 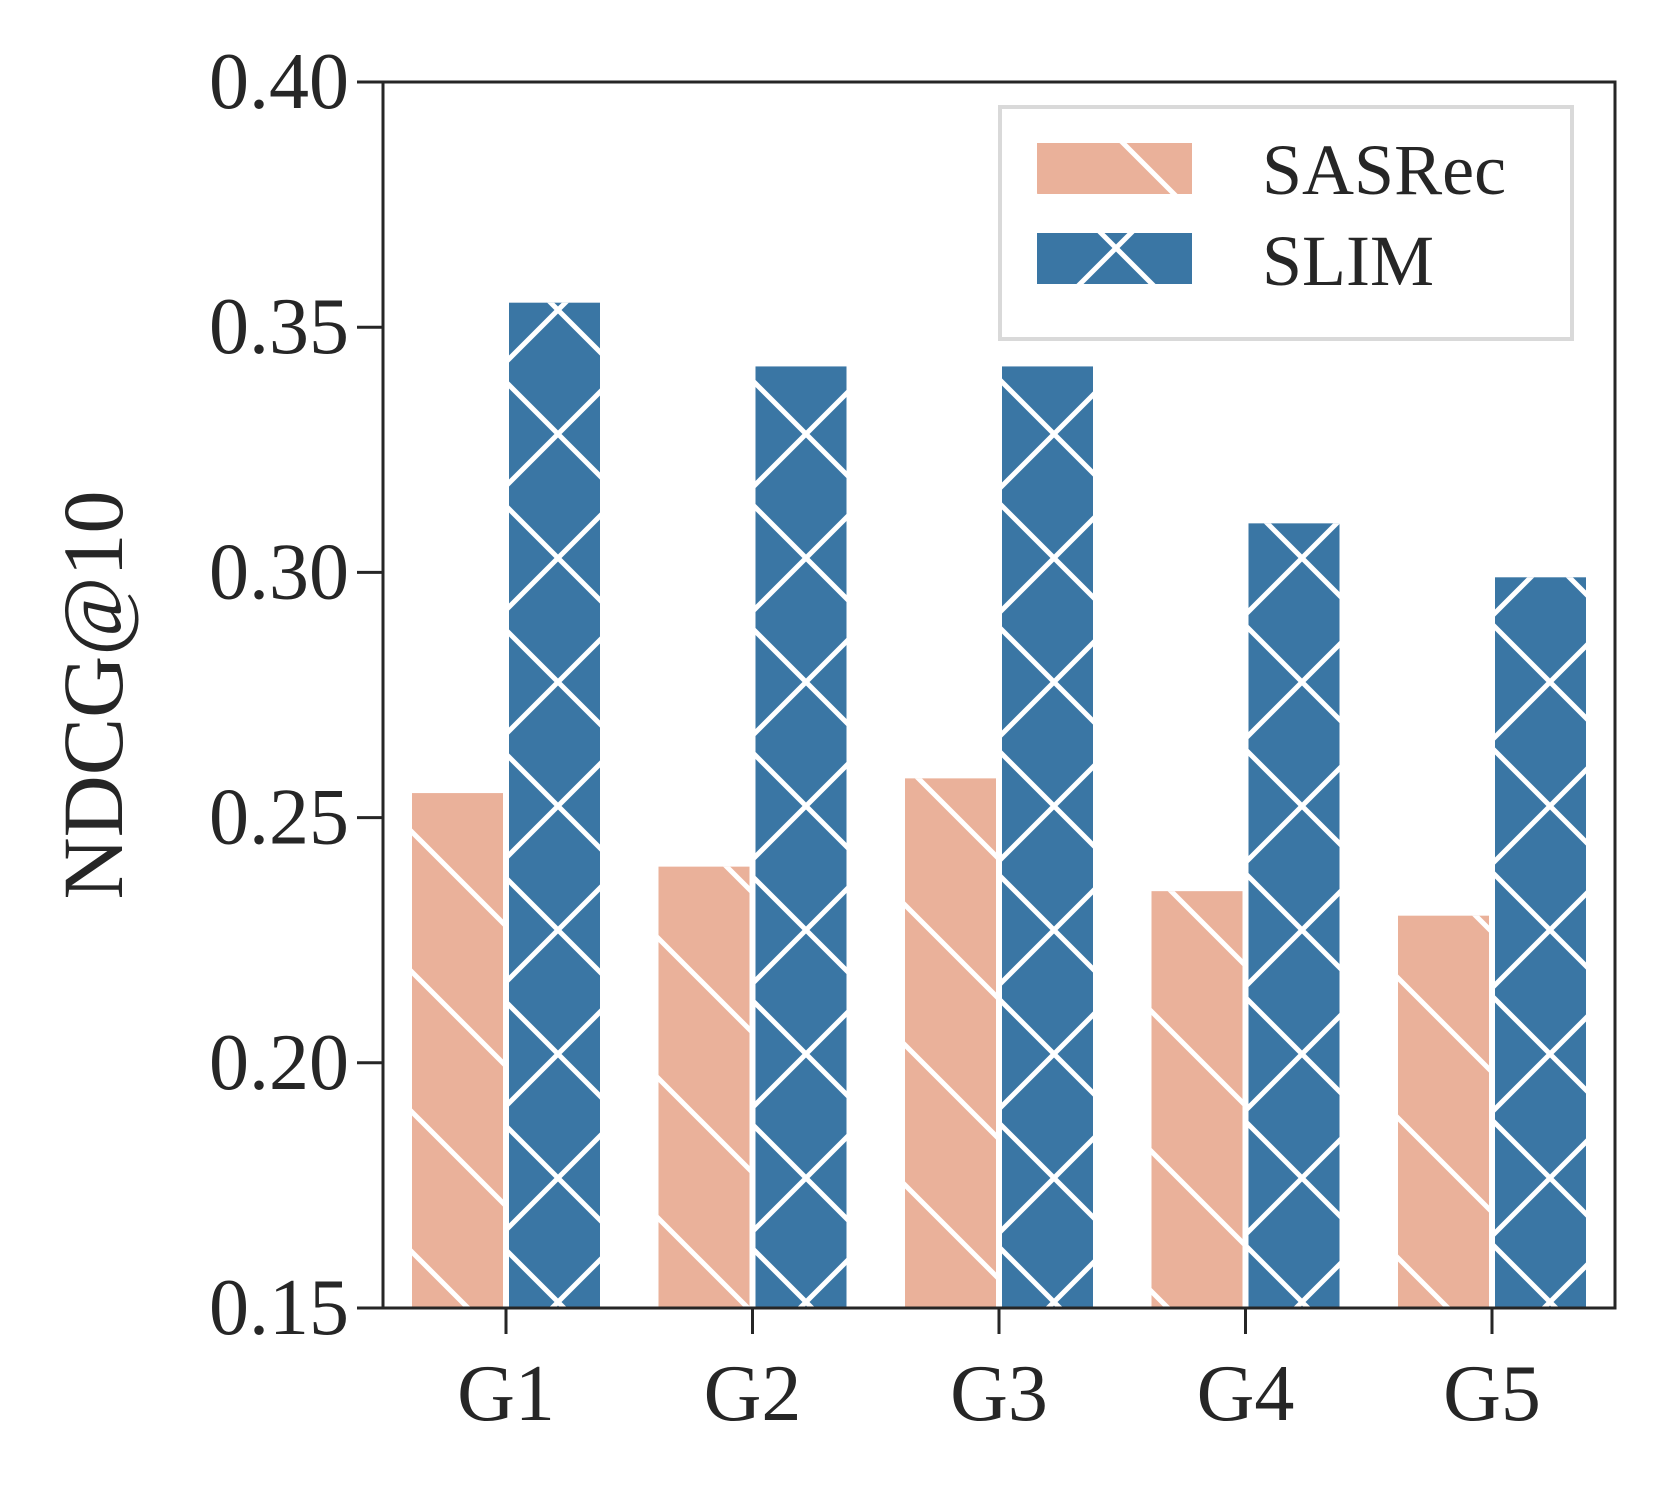 What do you see at coordinates (296, 695) in the screenshot?
I see `y-axis-ticks: 0.15 0.20 0.25 0.30 0.35 0.40` at bounding box center [296, 695].